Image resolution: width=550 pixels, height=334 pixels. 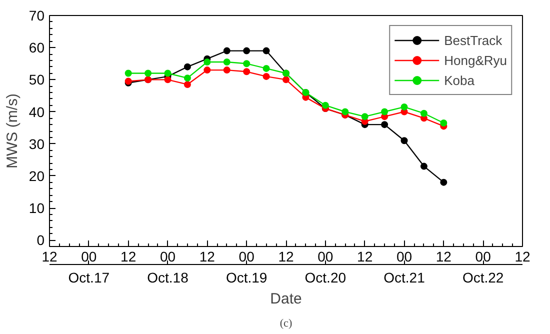 What do you see at coordinates (36, 48) in the screenshot?
I see `y-tick-label: 60` at bounding box center [36, 48].